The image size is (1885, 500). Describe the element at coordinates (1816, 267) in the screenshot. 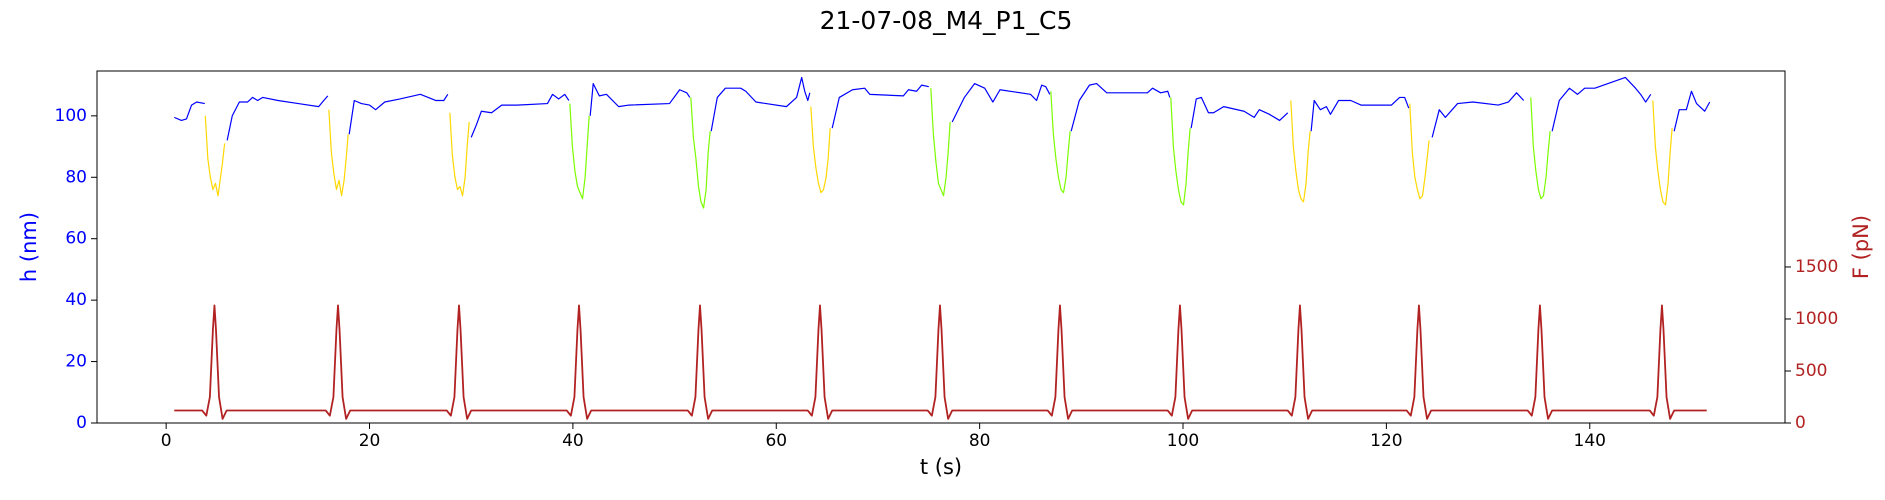

I see `y2-tick-label: 1500` at that location.